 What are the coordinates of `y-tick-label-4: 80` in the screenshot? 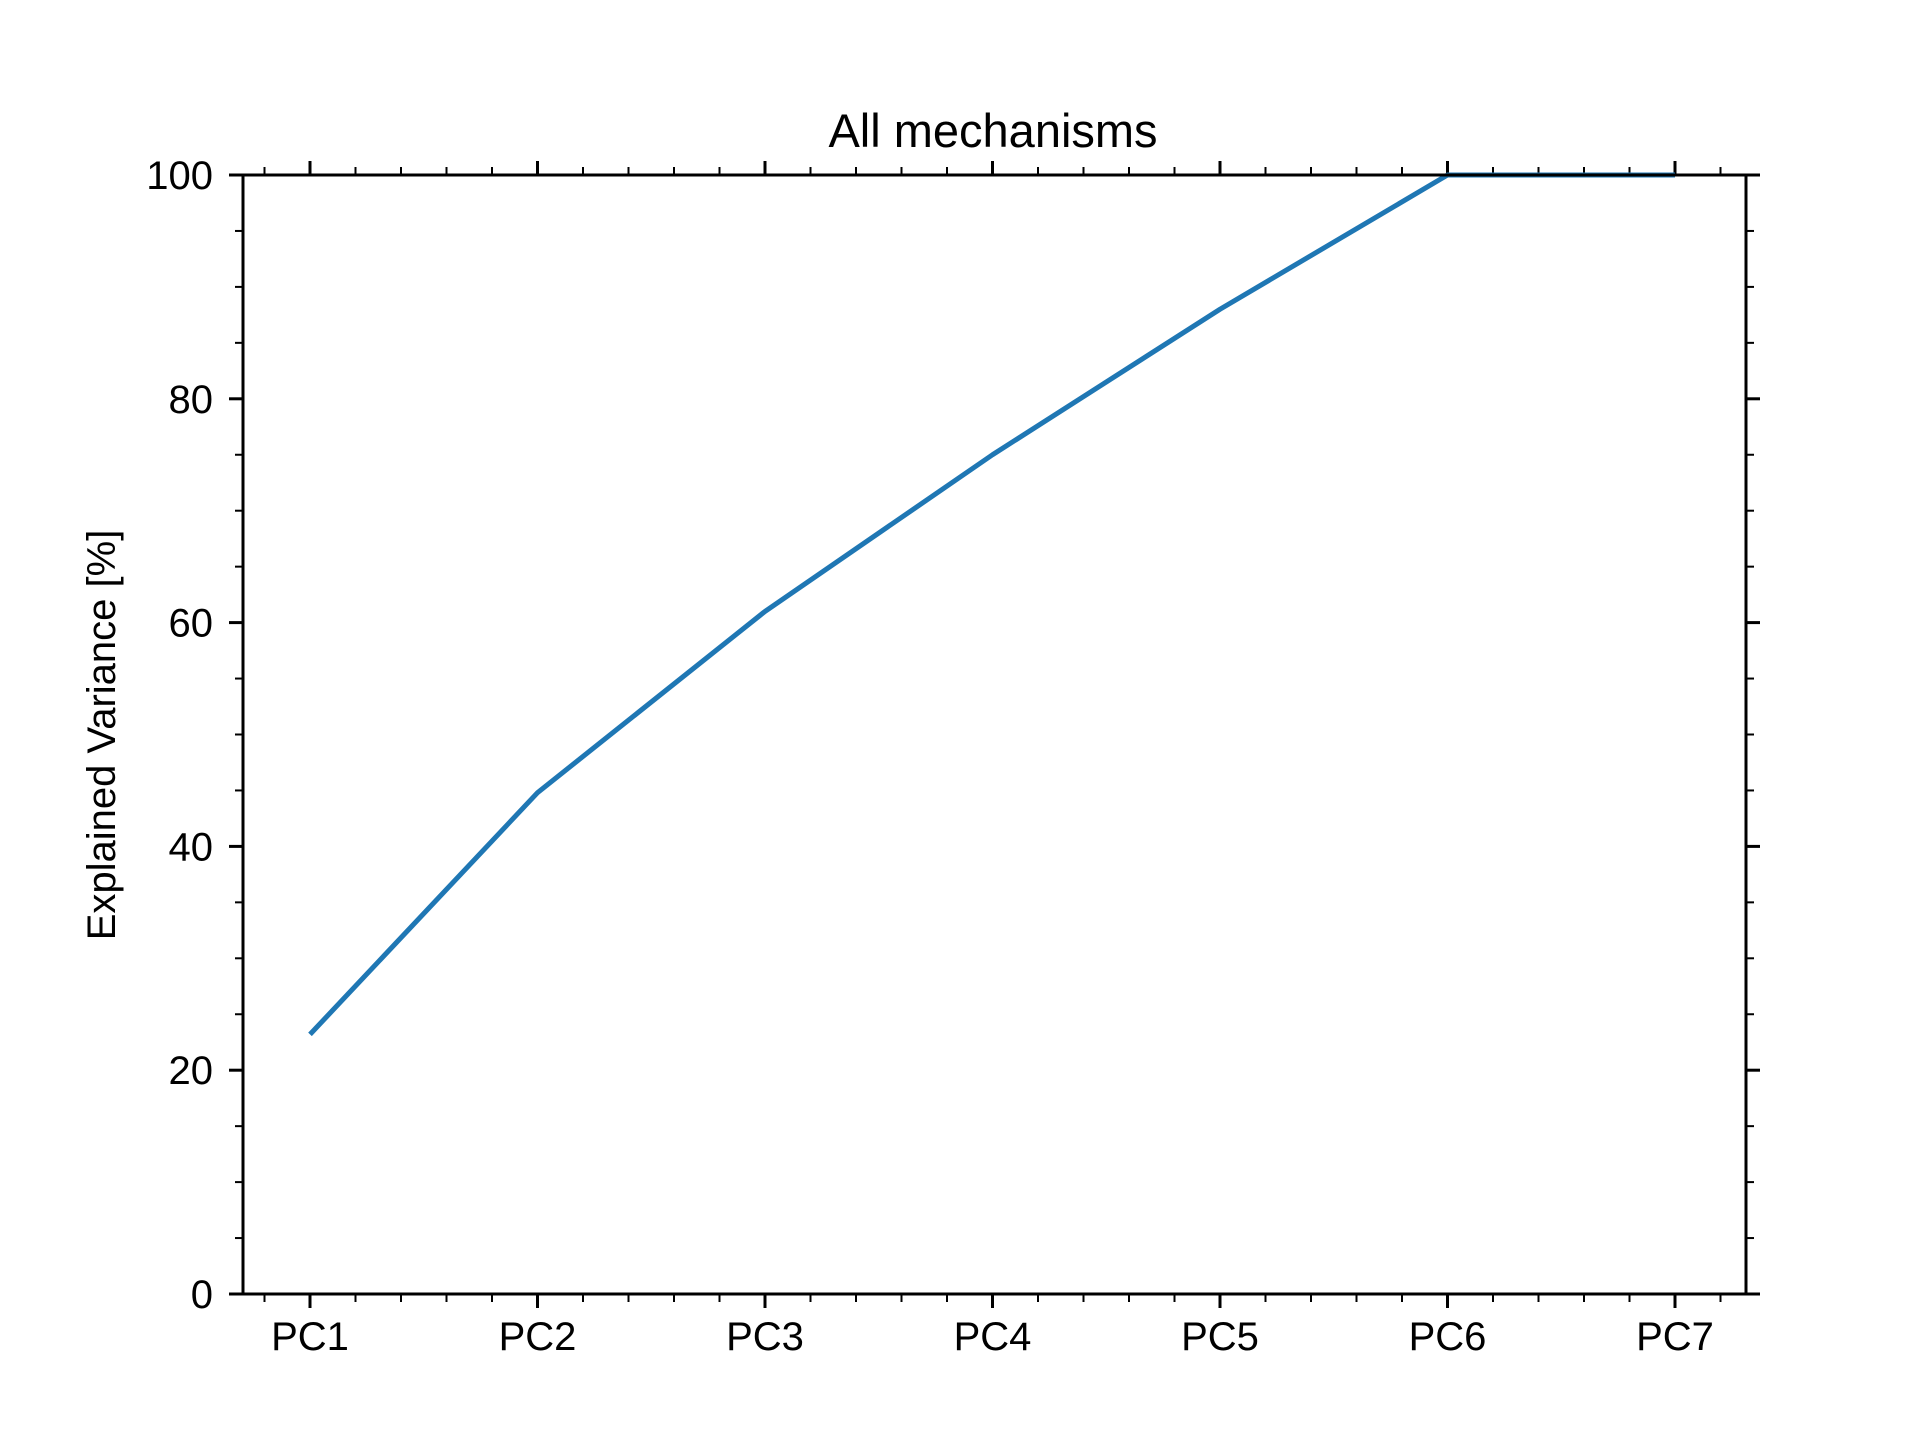 It's located at (191, 400).